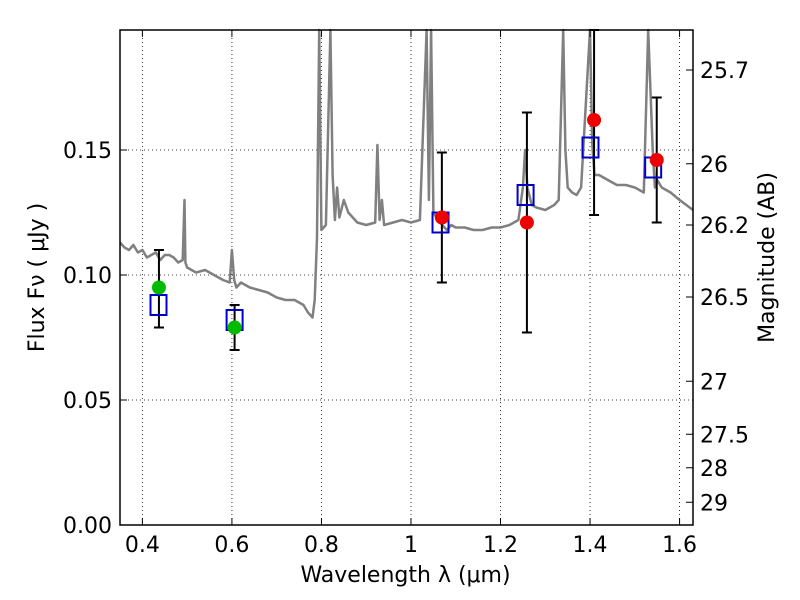  I want to click on y-axis-label-group: Flux Fν ( μJy ), so click(37, 277).